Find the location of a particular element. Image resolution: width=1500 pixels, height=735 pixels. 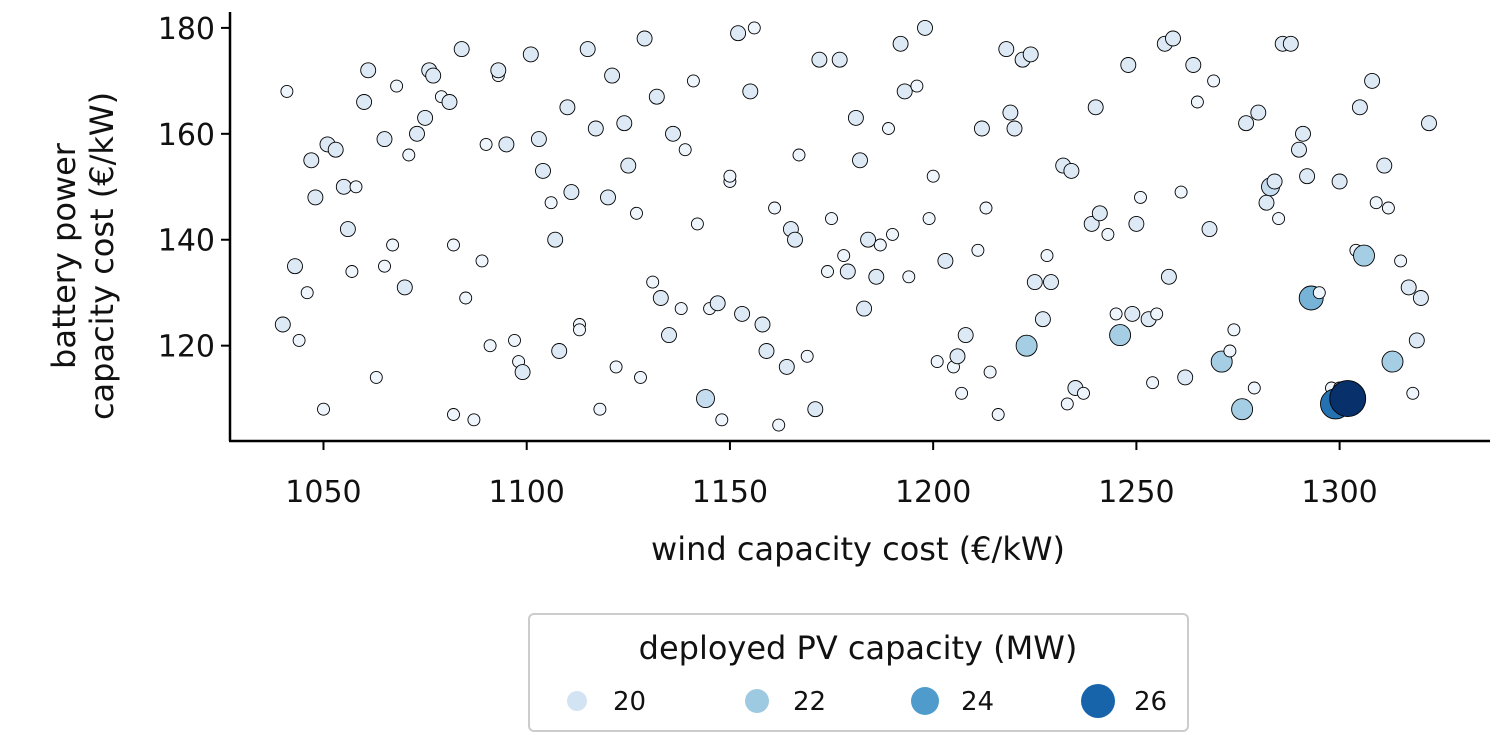

y-tick-label: 120 is located at coordinates (186, 347).